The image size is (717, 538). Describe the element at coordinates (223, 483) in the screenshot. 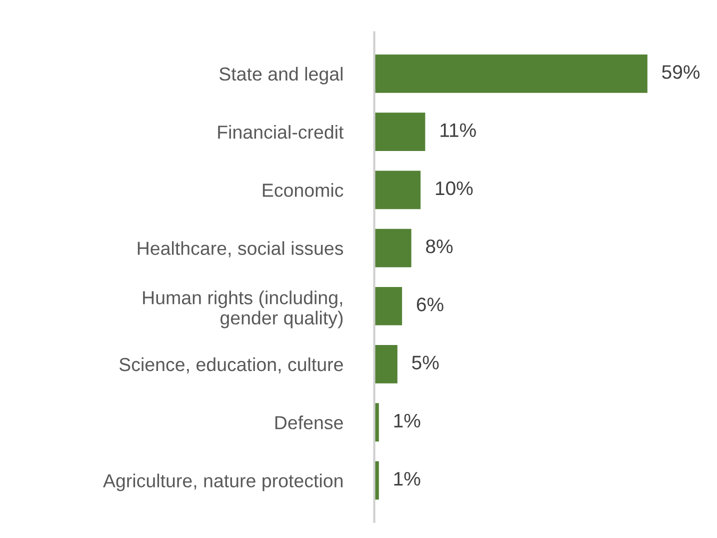

I see `y-tick-label: Agriculture, nature protection` at that location.